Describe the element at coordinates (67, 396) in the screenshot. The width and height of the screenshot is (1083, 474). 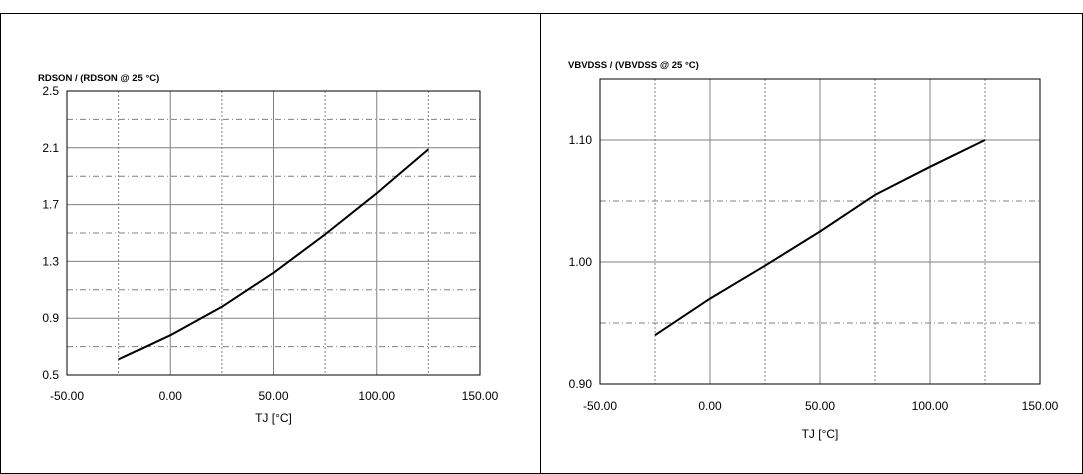
I see `rdson-x-tick-label: -50.00` at that location.